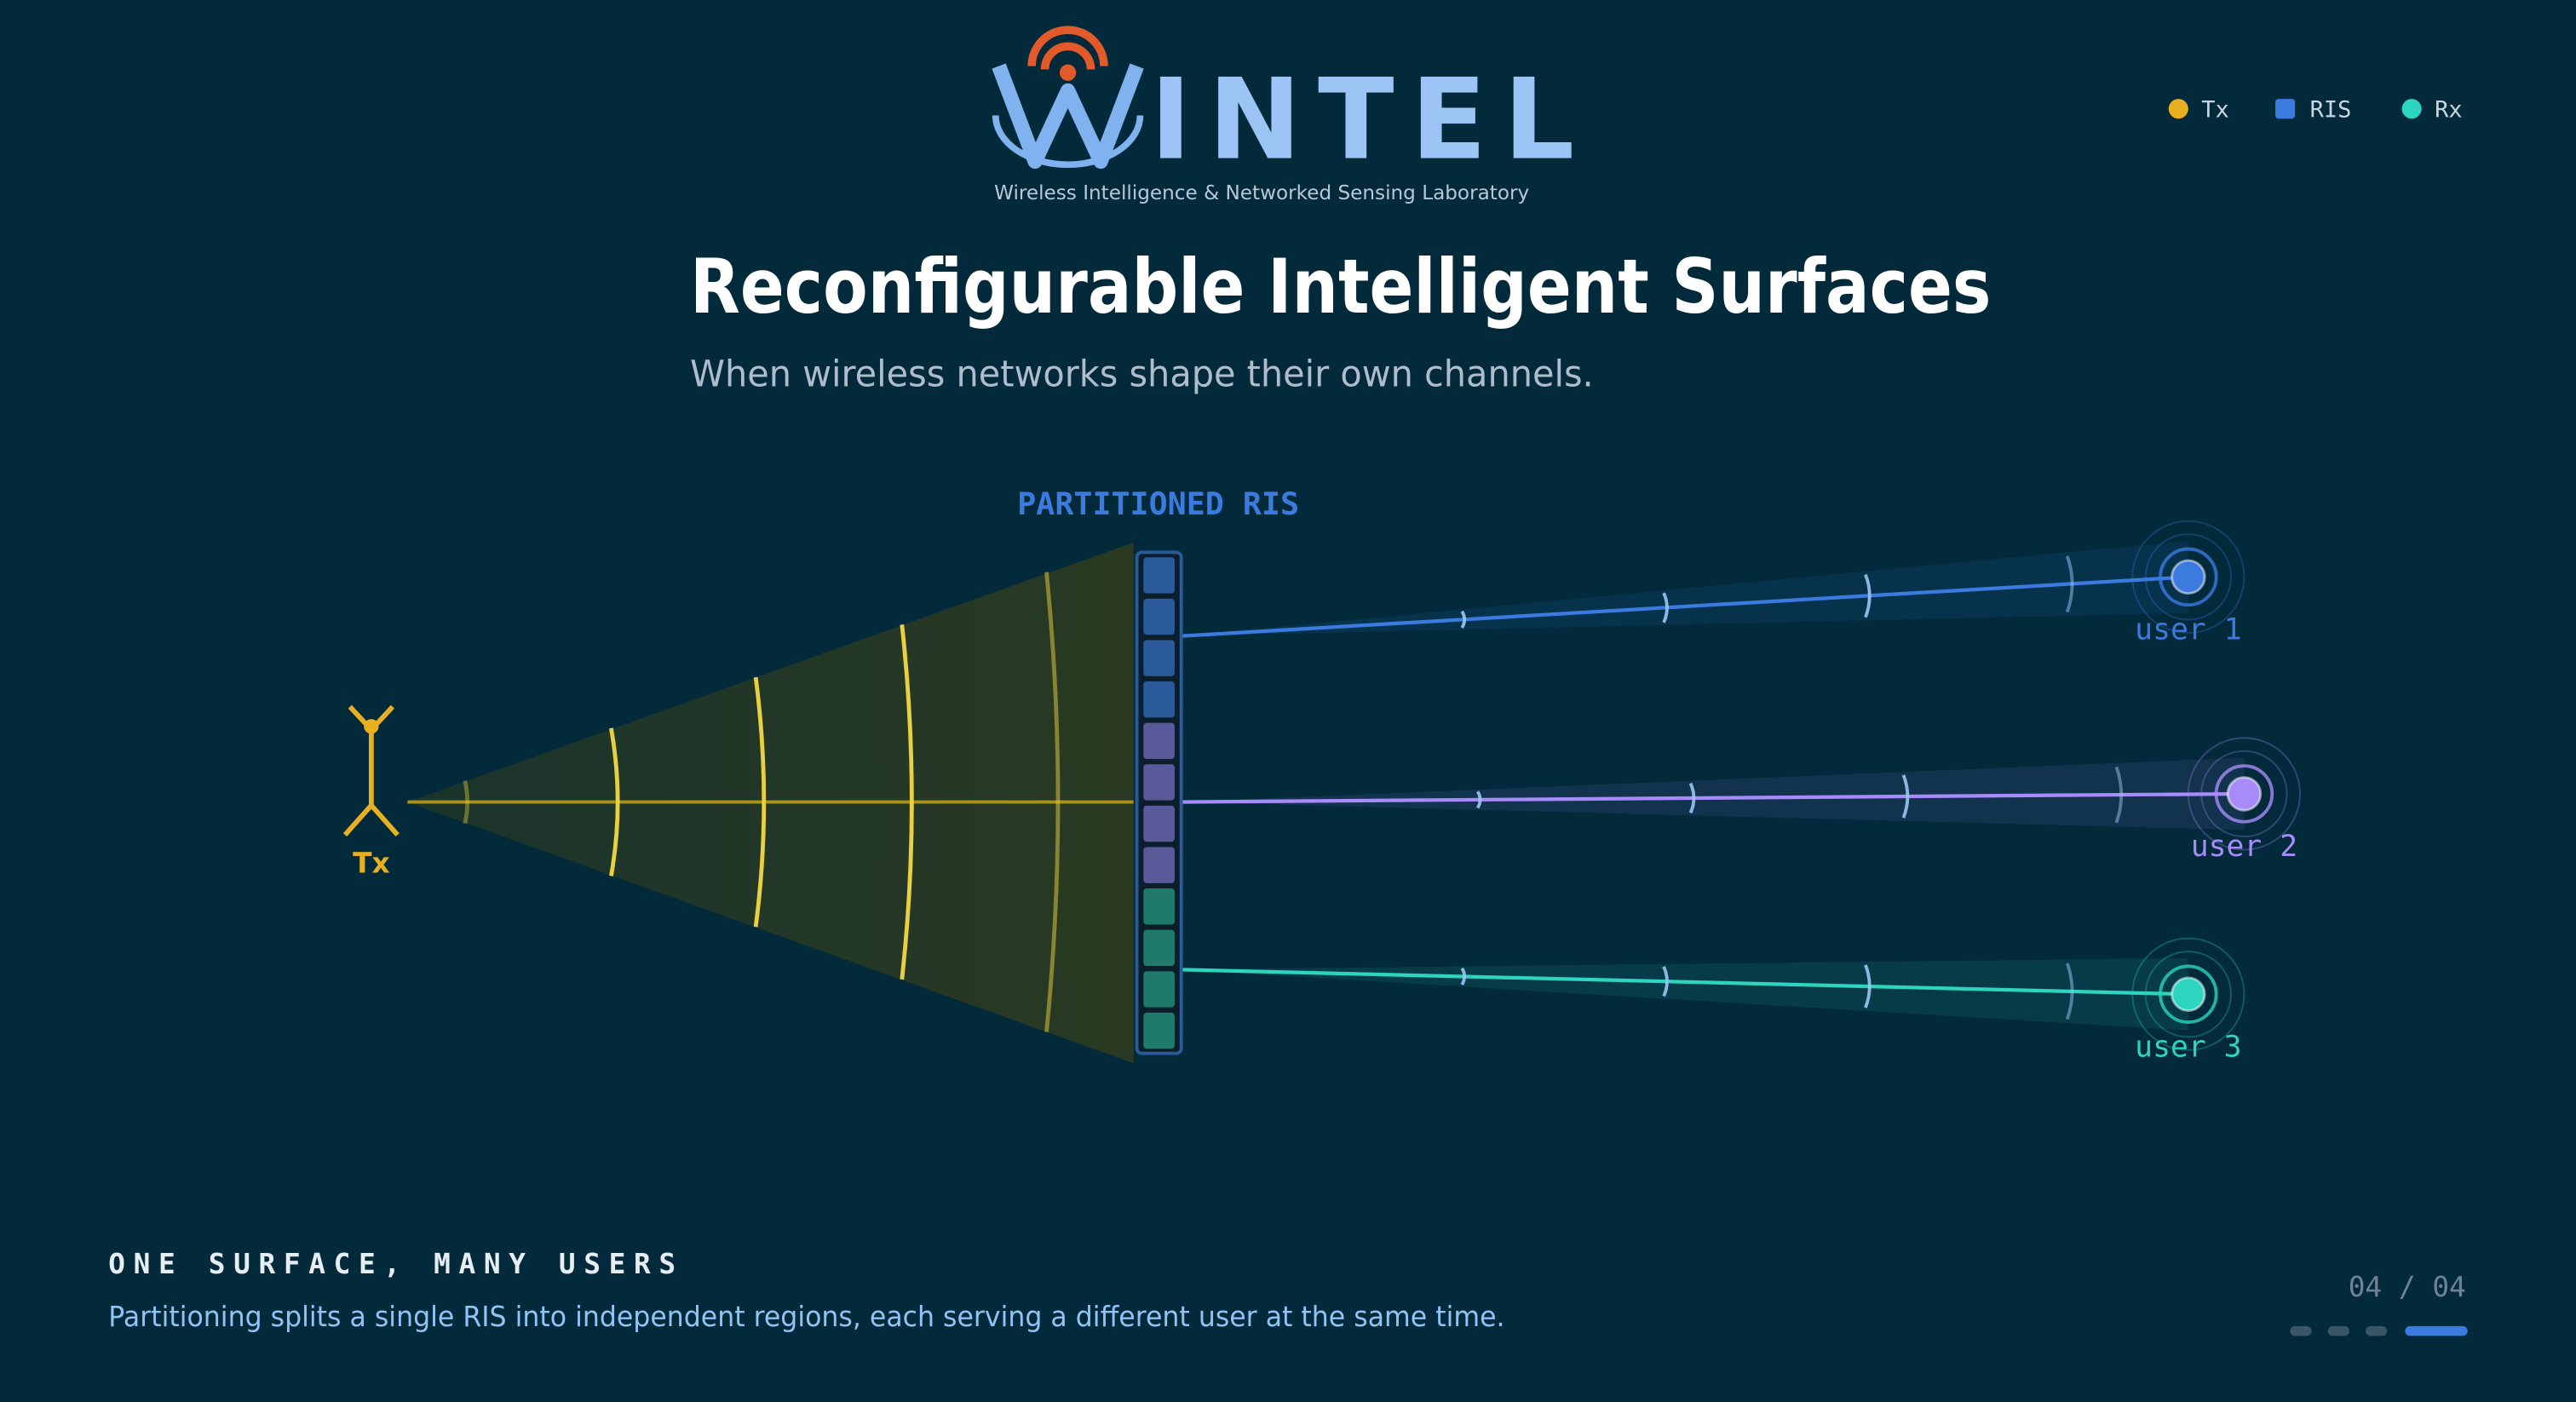  I want to click on user-label: user 1, so click(2188, 630).